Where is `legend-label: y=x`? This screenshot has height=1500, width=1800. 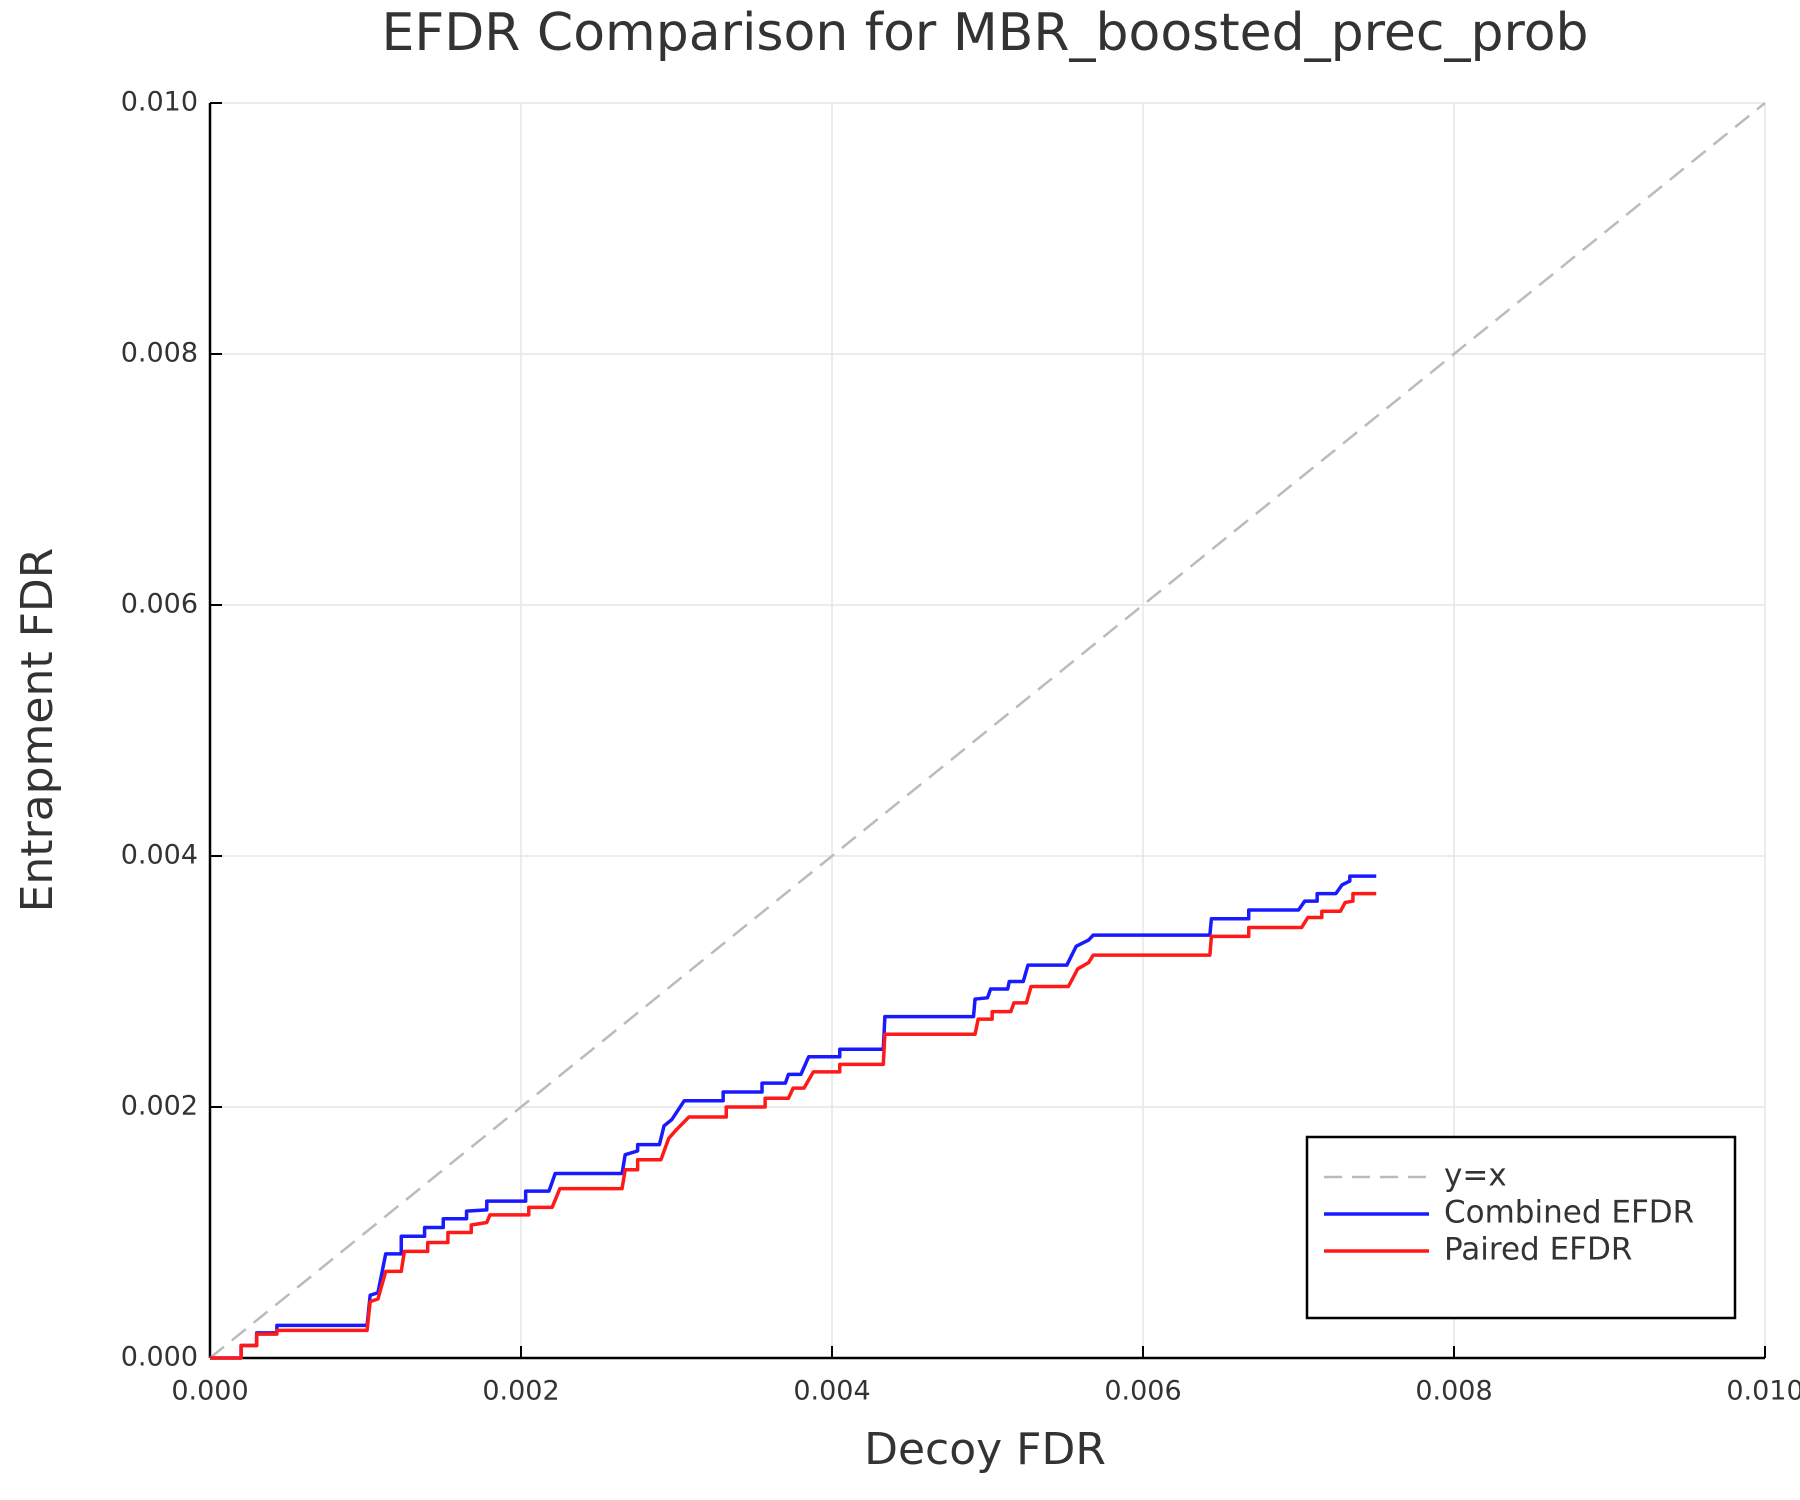
legend-label: y=x is located at coordinates (1475, 1176).